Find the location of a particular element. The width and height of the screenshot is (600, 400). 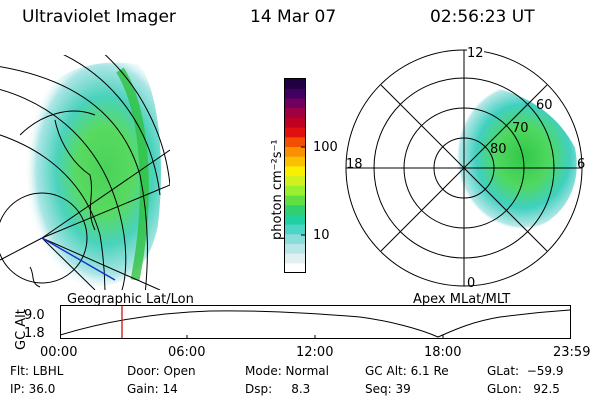

altitude-curve is located at coordinates (315, 323).